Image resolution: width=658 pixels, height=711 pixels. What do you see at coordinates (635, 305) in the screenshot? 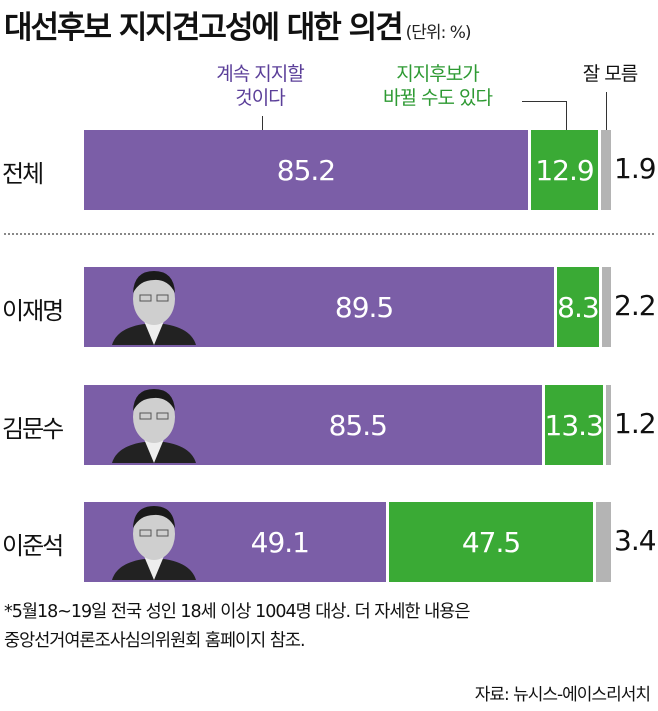
I see `value-label: 2.2` at bounding box center [635, 305].